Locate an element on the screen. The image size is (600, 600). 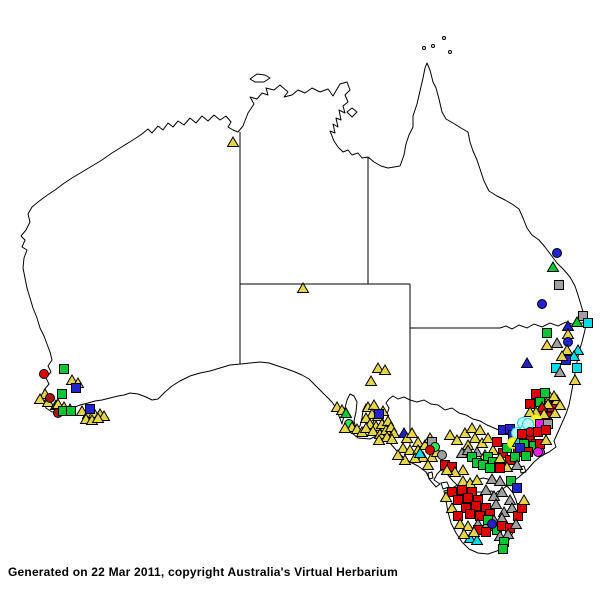
king-island is located at coordinates (430, 475).